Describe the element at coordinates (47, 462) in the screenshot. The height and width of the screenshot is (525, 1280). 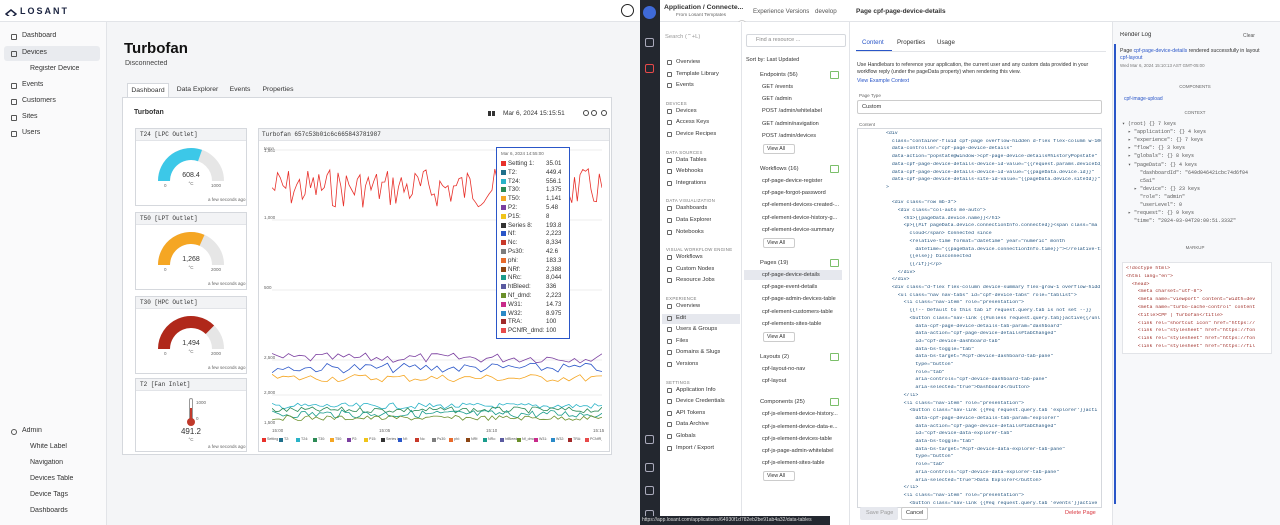
I see `sidebar-nav-item: Navigation` at that location.